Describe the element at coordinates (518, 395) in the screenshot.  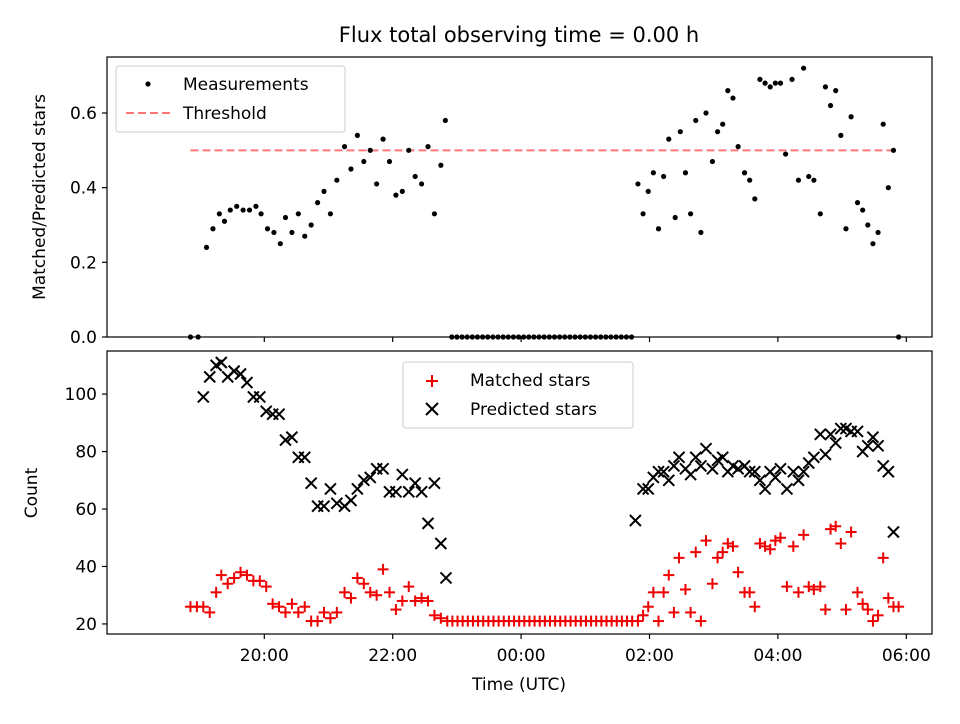
I see `bottom-legend-box` at that location.